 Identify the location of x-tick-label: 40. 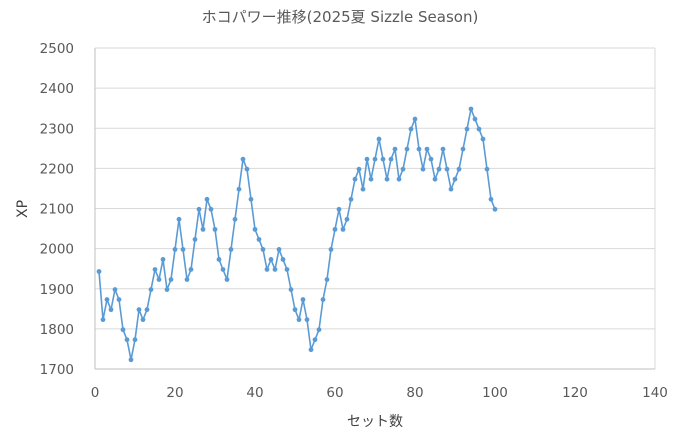
(254, 393).